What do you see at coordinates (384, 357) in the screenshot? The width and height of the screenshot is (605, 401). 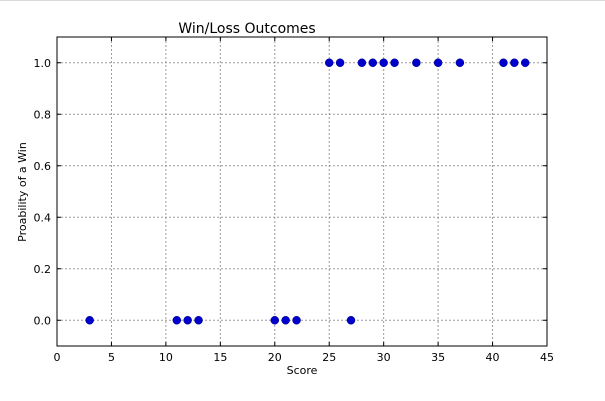 I see `x-tick-label: 30` at bounding box center [384, 357].